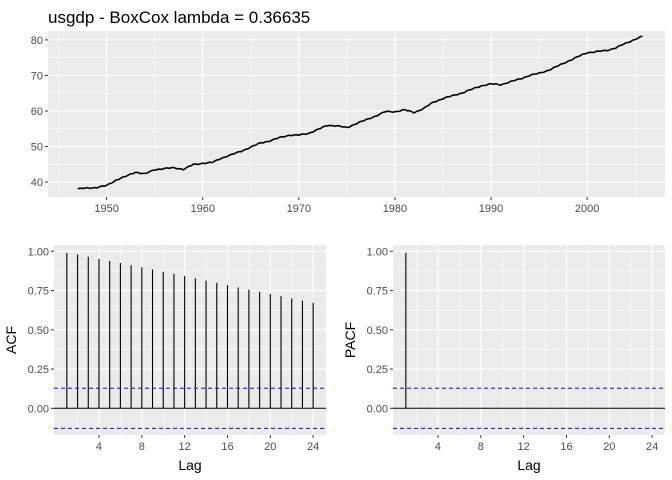  Describe the element at coordinates (524, 447) in the screenshot. I see `pacf-x-tick-label: 12` at that location.